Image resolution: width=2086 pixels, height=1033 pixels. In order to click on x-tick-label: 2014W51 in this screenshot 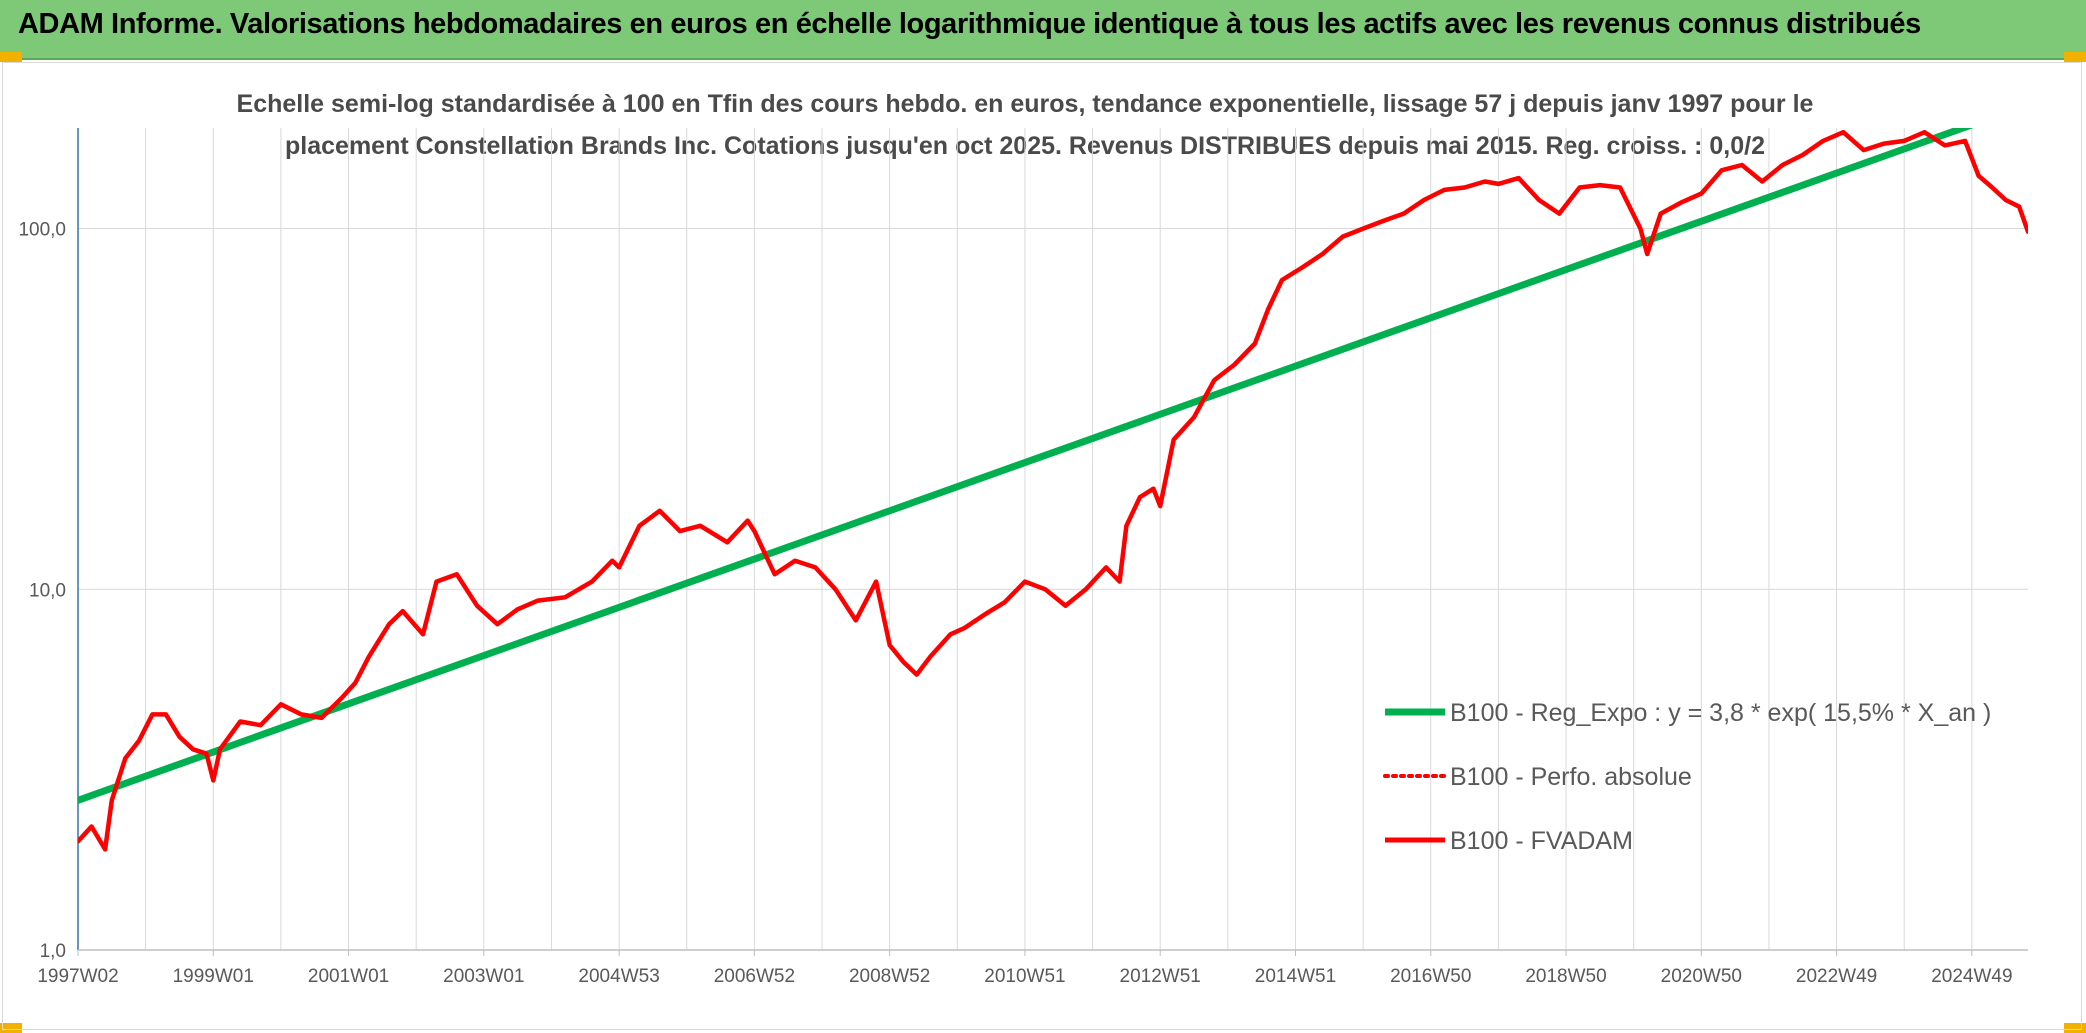, I will do `click(1295, 976)`.